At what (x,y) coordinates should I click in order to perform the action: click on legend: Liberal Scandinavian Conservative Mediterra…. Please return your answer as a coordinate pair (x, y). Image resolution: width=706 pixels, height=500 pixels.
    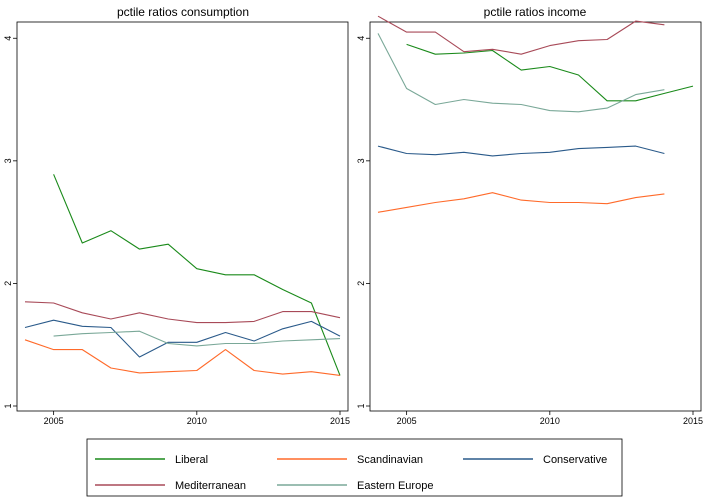
    Looking at the image, I should click on (354, 467).